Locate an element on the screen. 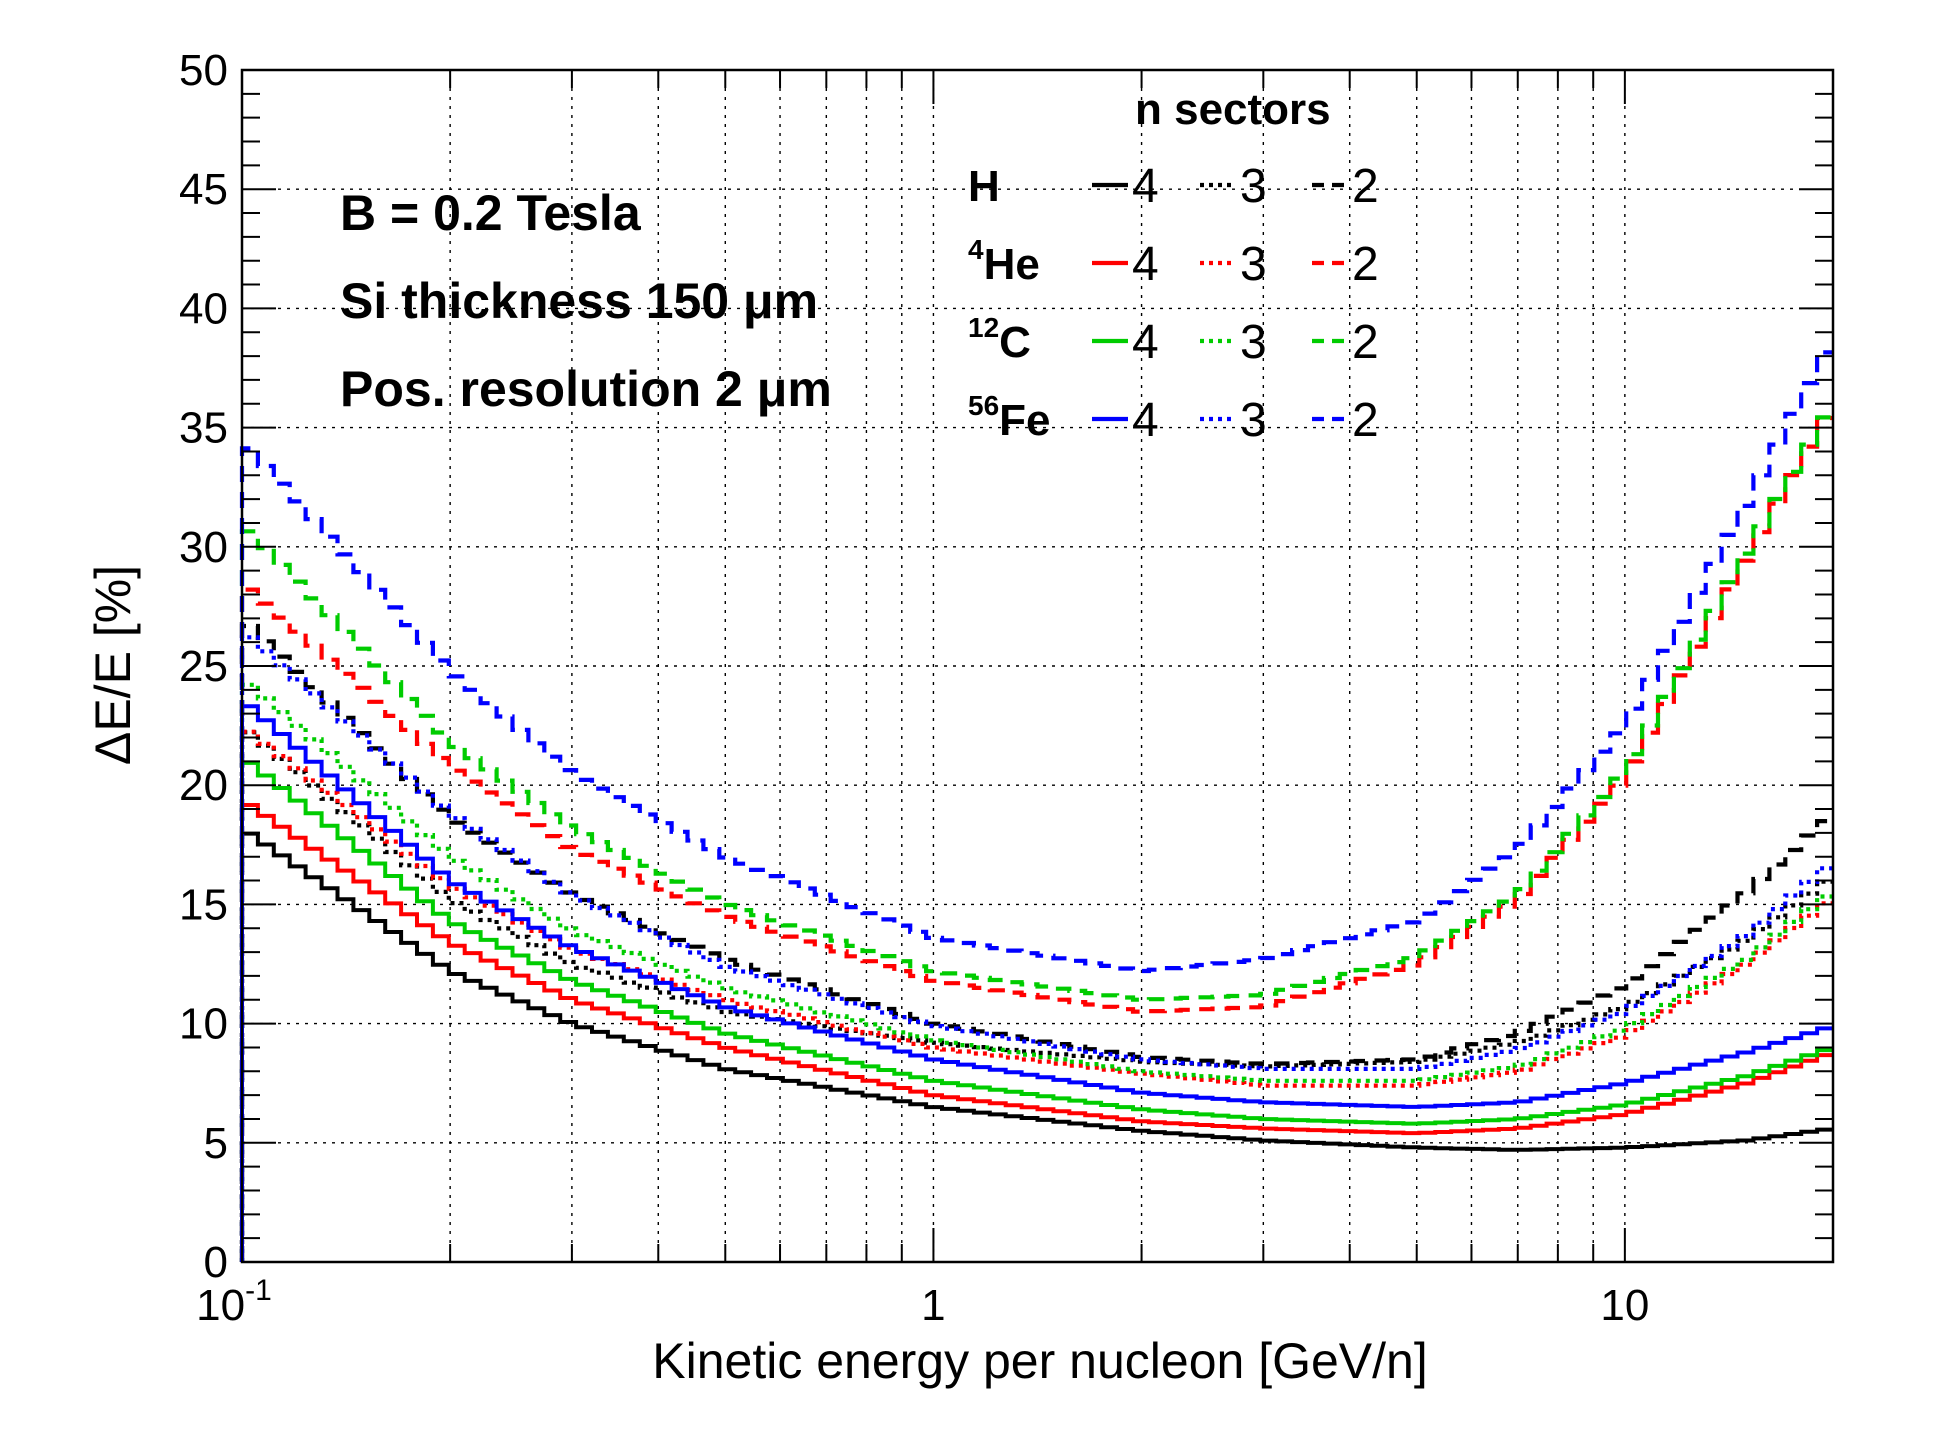  y-axis-label: ΔE/E [%] is located at coordinates (113, 665).